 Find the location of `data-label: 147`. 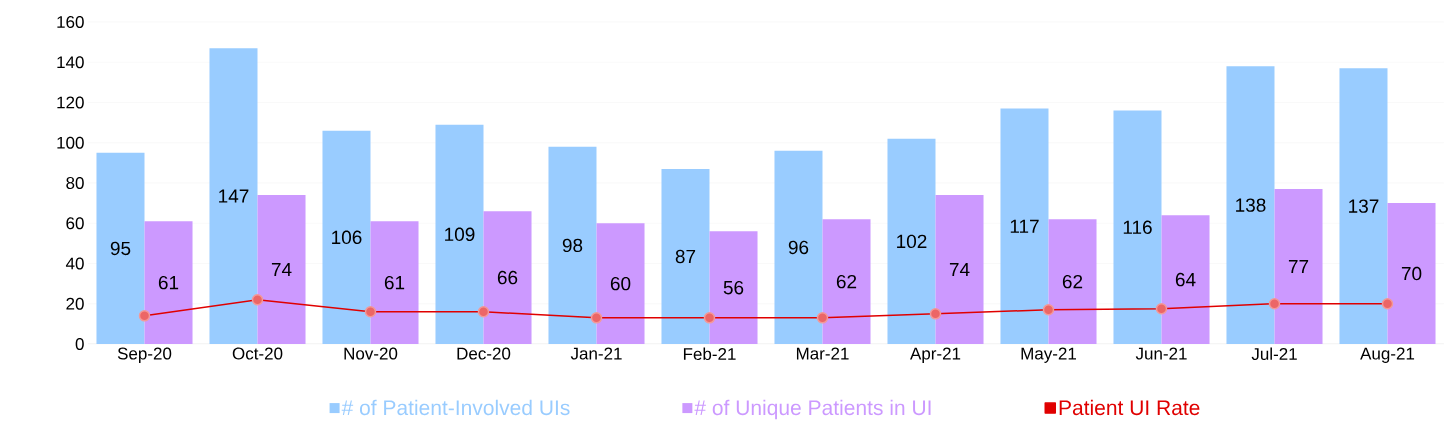

data-label: 147 is located at coordinates (234, 196).